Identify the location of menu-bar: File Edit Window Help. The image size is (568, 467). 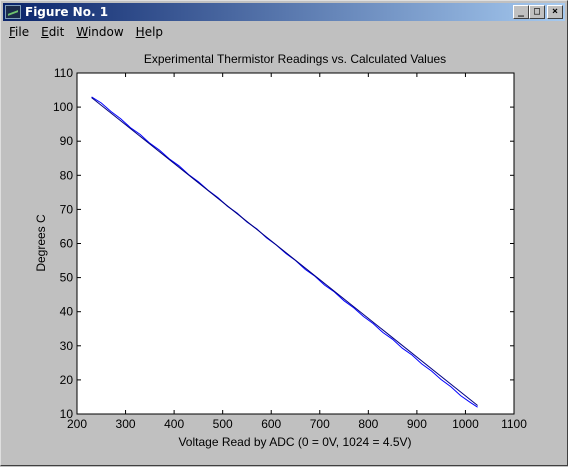
(284, 31).